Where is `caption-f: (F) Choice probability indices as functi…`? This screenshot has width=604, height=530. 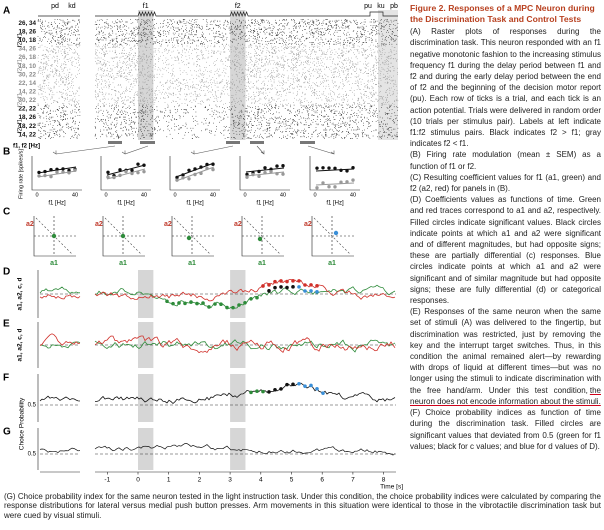
caption-f: (F) Choice probability indices as functi… is located at coordinates (505, 429).